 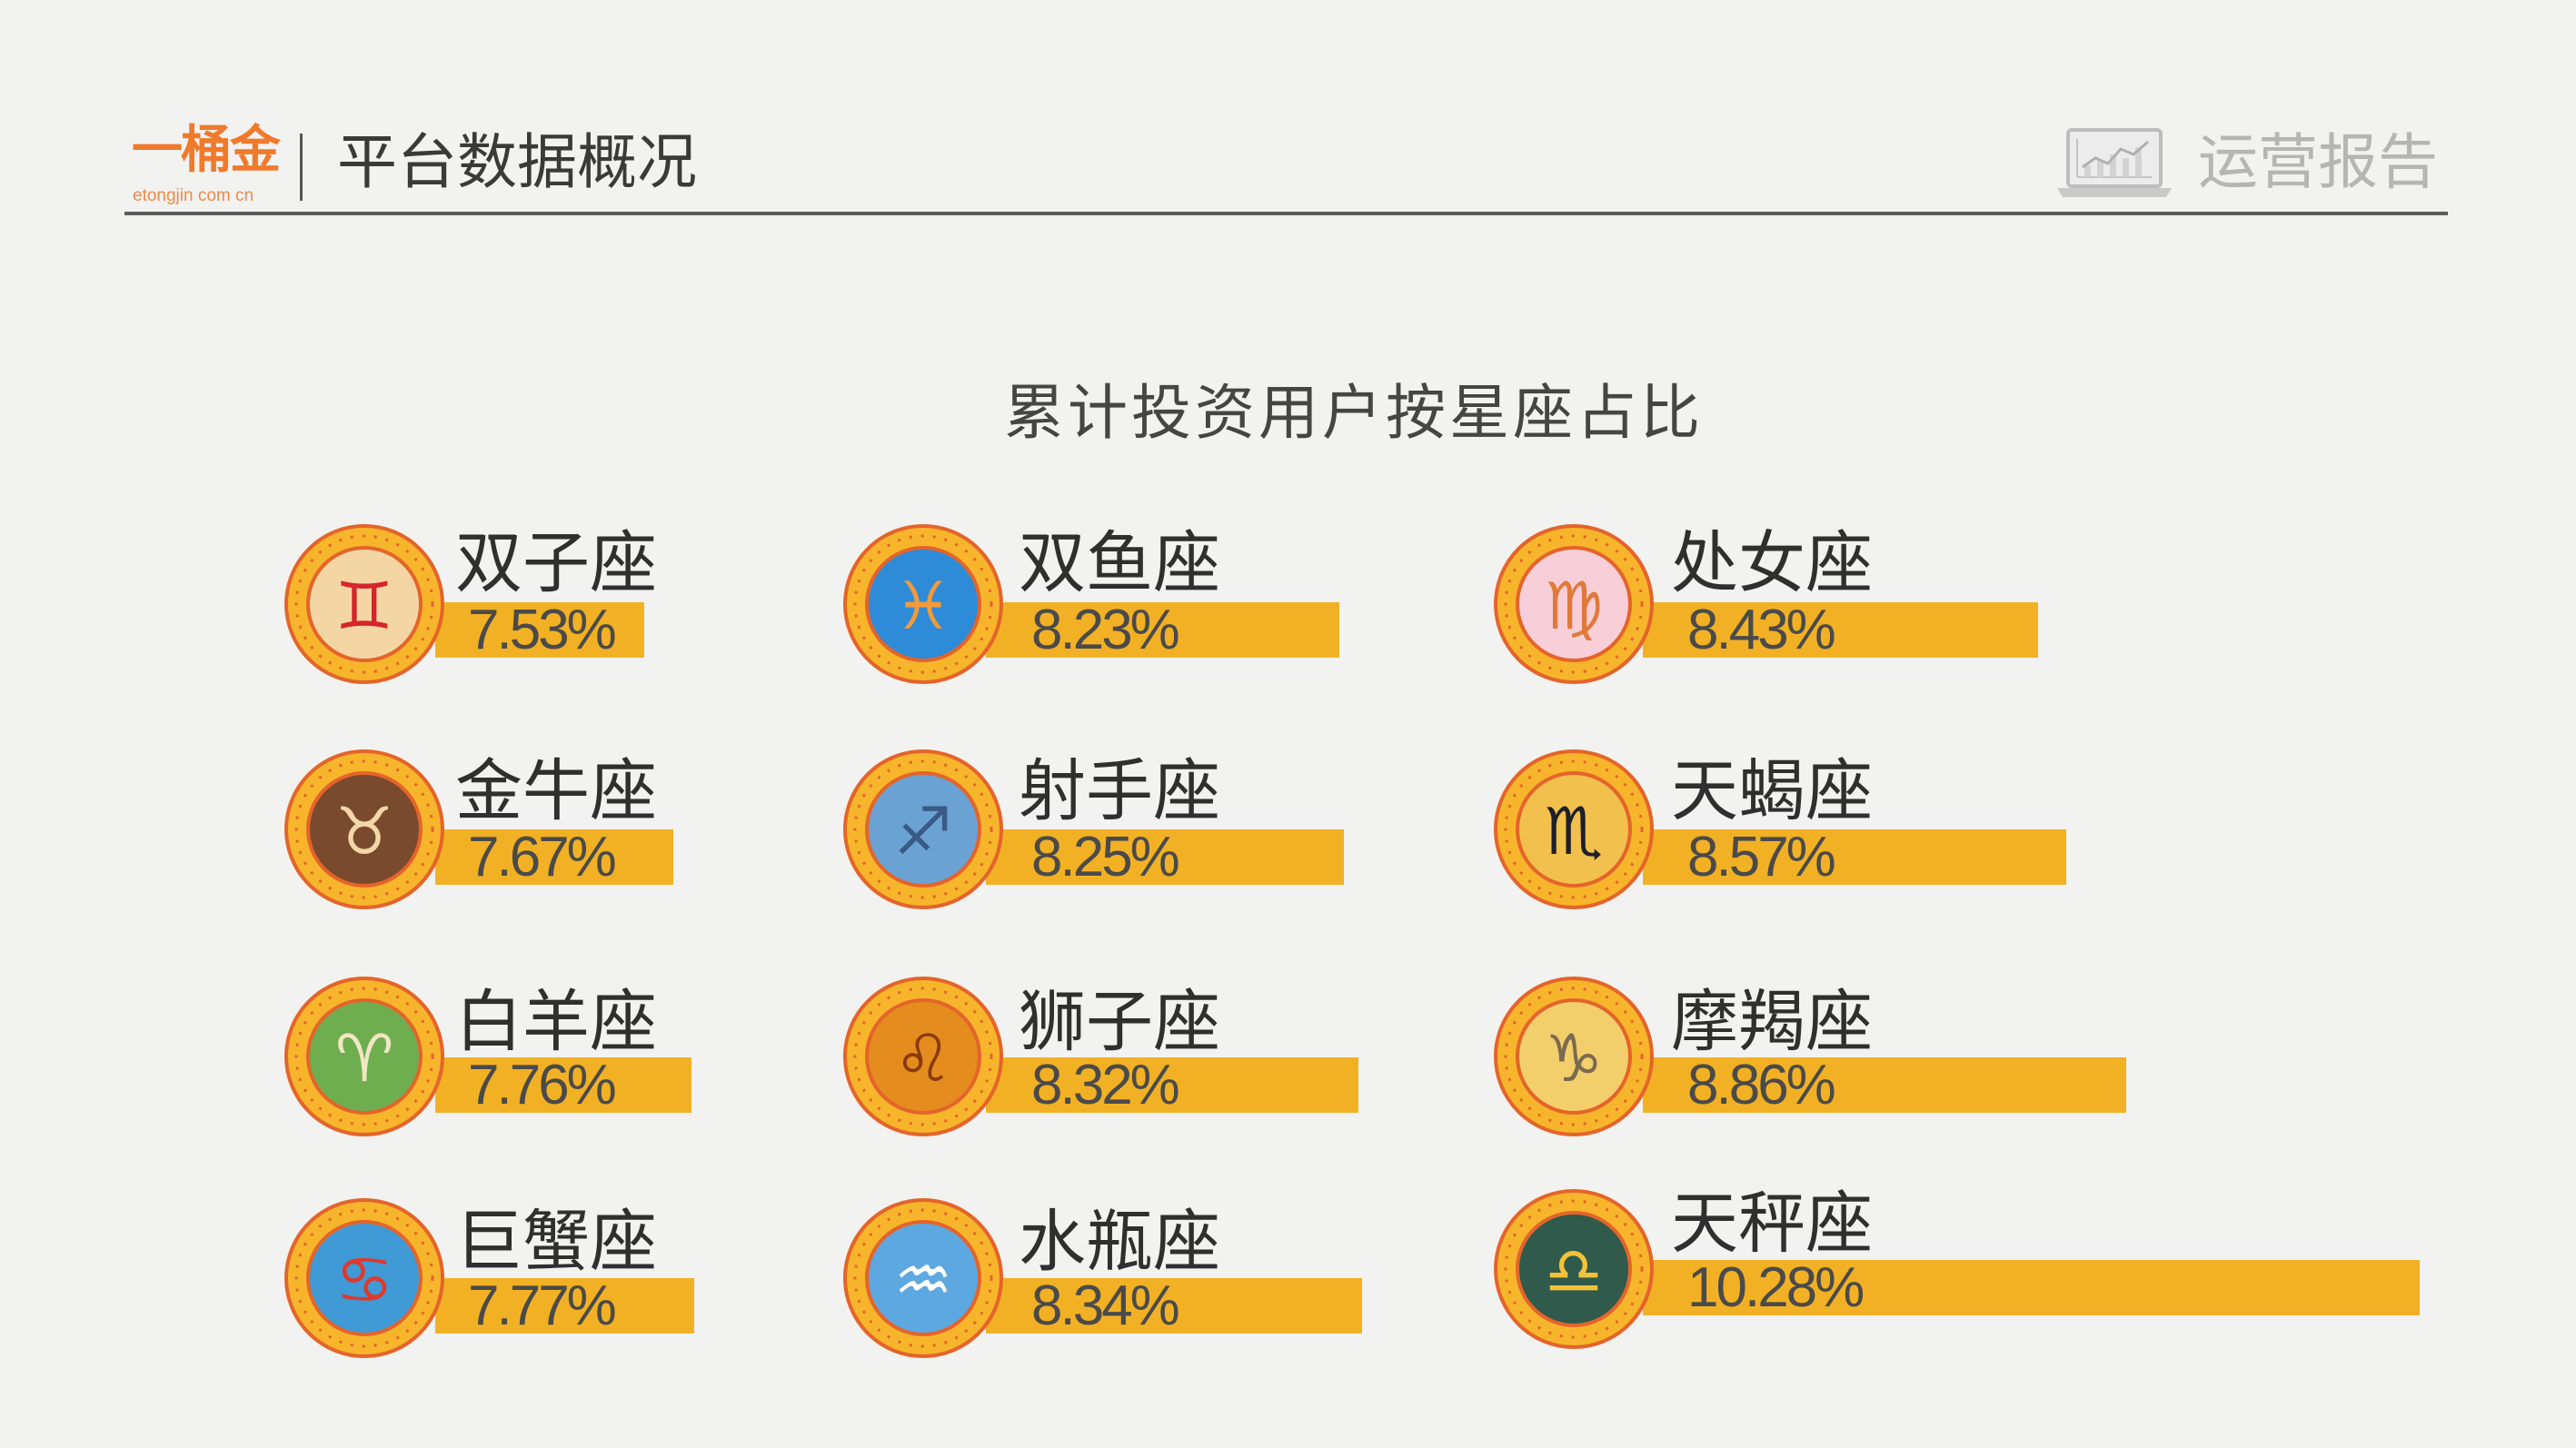 I want to click on zodiac-glyph: ♊︎, so click(x=365, y=606).